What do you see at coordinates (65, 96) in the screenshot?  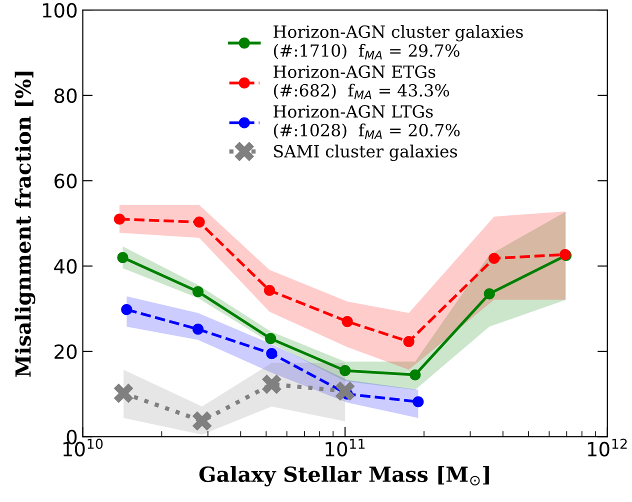 I see `y-tick-label: 80` at bounding box center [65, 96].